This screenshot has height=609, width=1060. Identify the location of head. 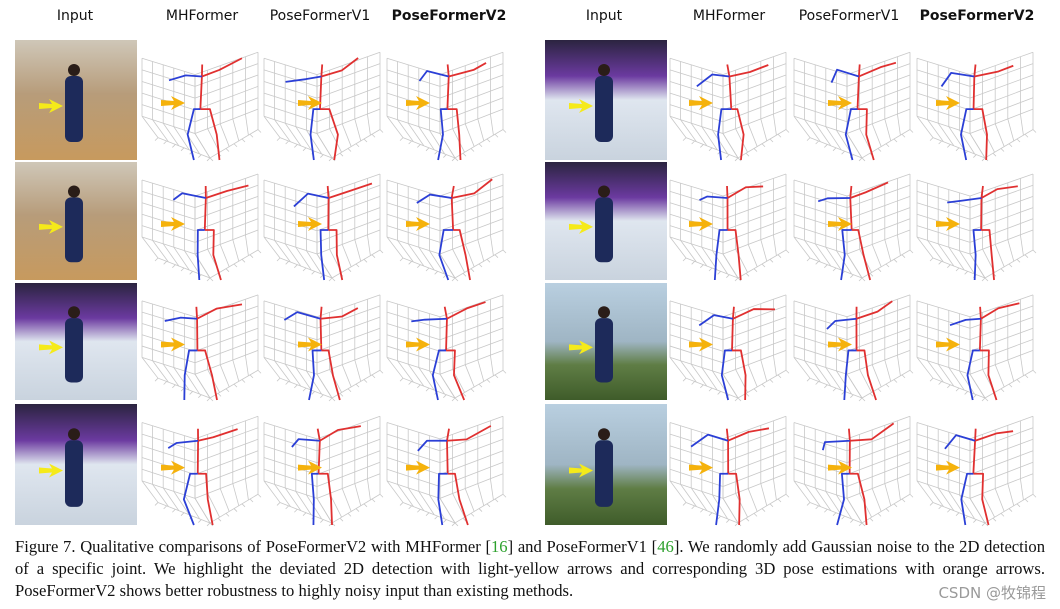
(604, 434).